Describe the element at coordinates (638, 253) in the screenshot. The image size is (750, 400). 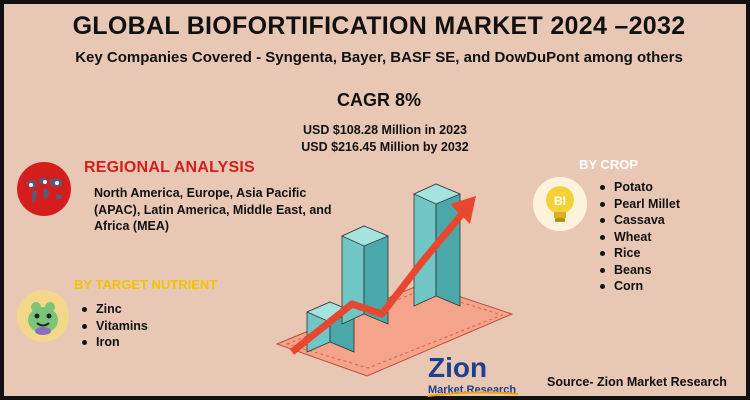
I see `list-item: Rice` at that location.